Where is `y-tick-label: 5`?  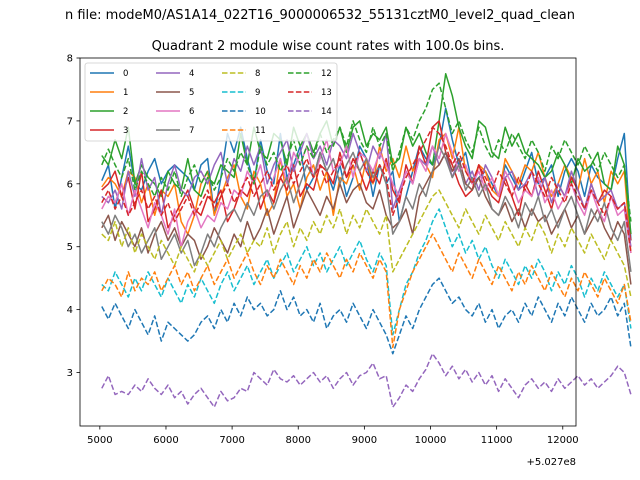 y-tick-label: 5 is located at coordinates (70, 247).